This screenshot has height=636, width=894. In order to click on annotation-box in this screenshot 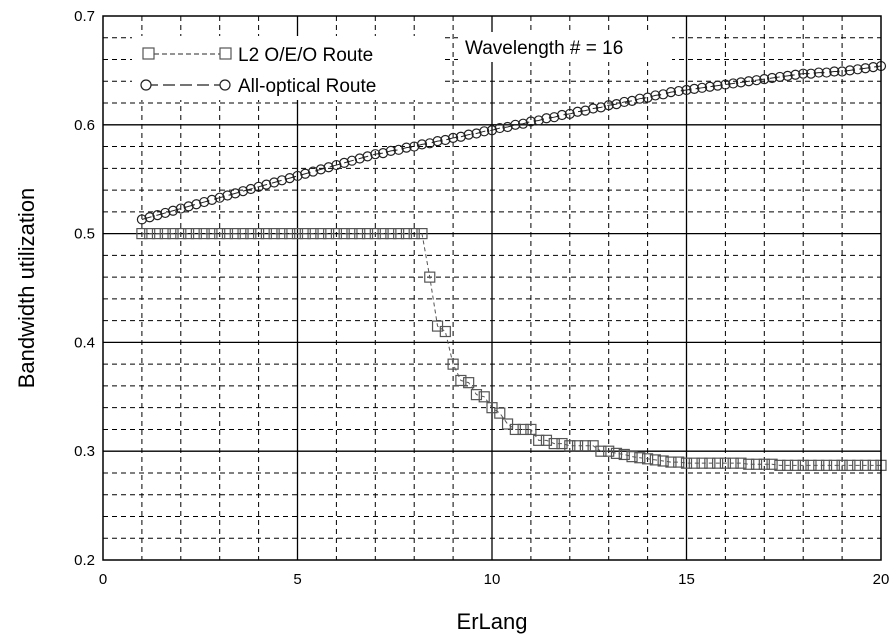, I will do `click(565, 47)`.